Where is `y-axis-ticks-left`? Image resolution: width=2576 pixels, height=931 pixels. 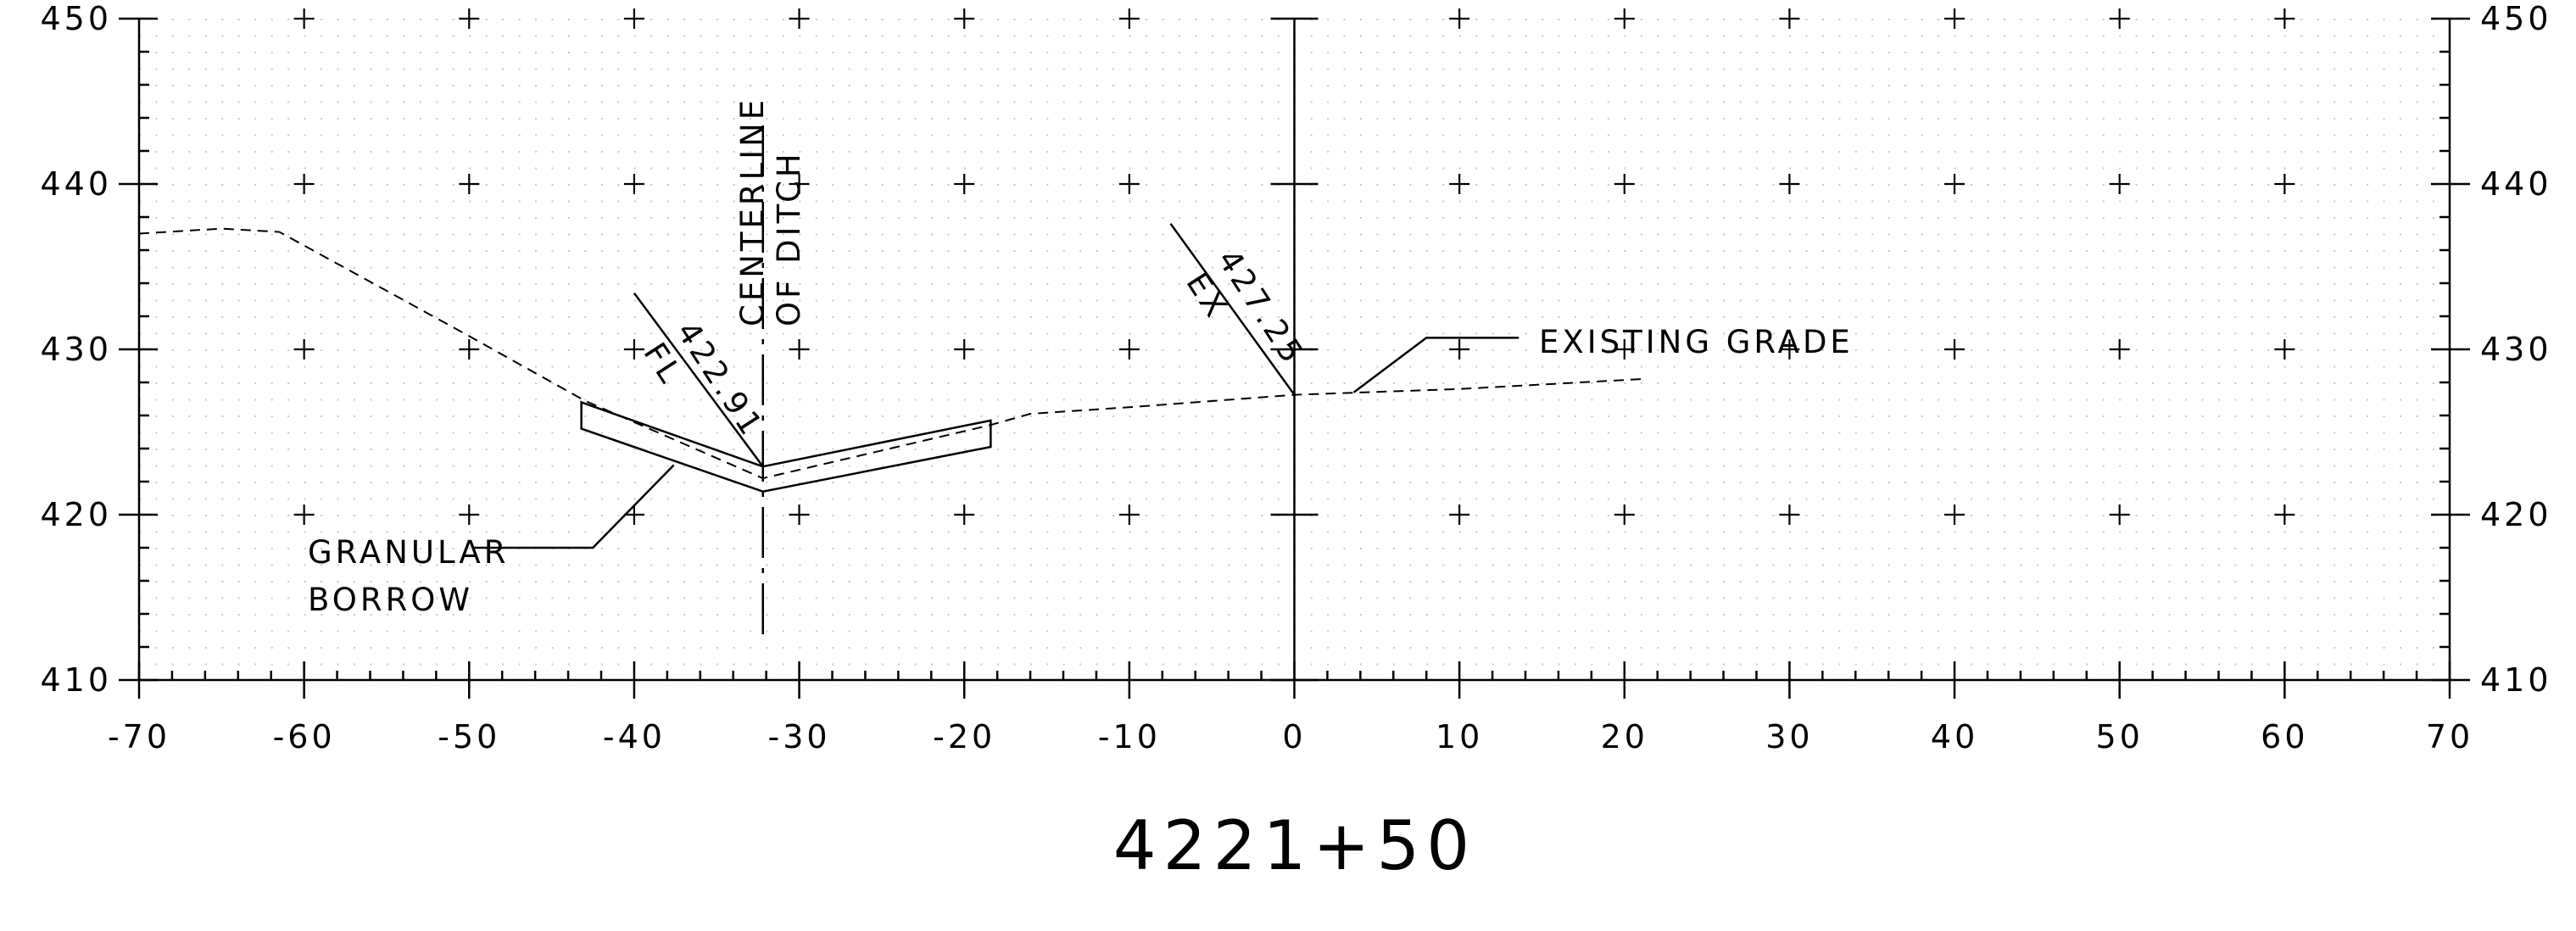
y-axis-ticks-left is located at coordinates (138, 349).